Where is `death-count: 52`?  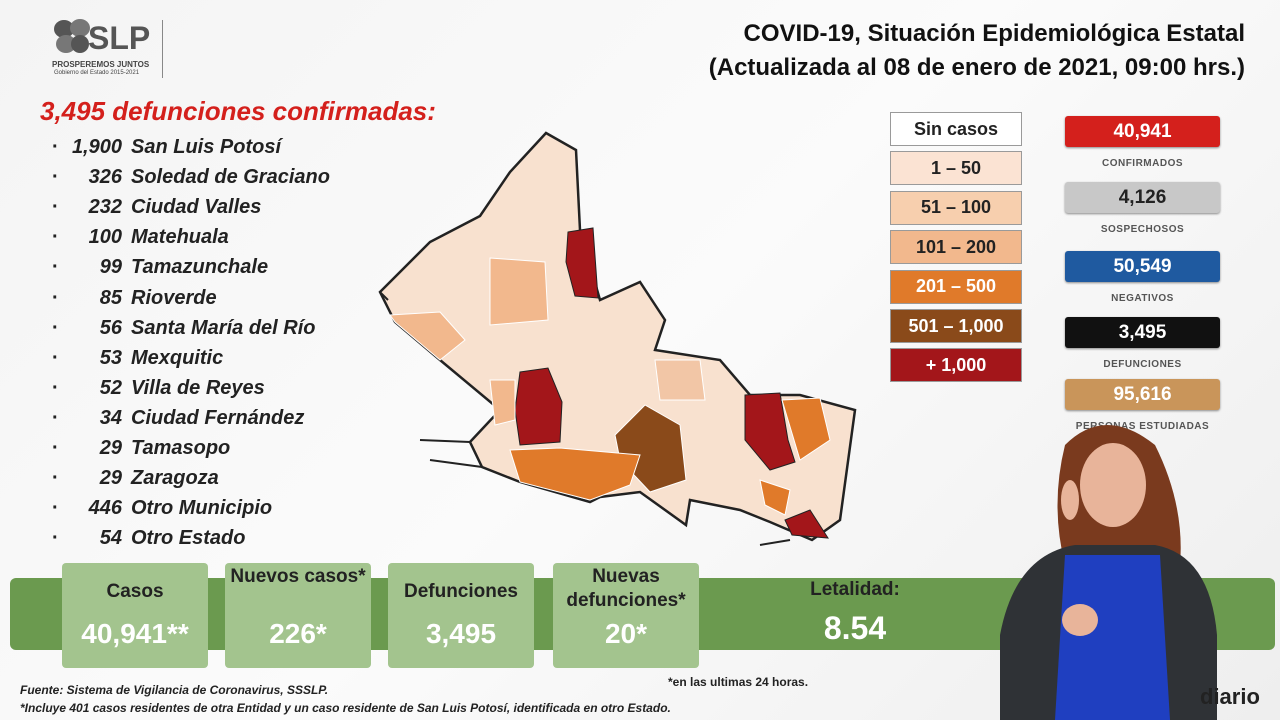
death-count: 52 is located at coordinates (110, 387).